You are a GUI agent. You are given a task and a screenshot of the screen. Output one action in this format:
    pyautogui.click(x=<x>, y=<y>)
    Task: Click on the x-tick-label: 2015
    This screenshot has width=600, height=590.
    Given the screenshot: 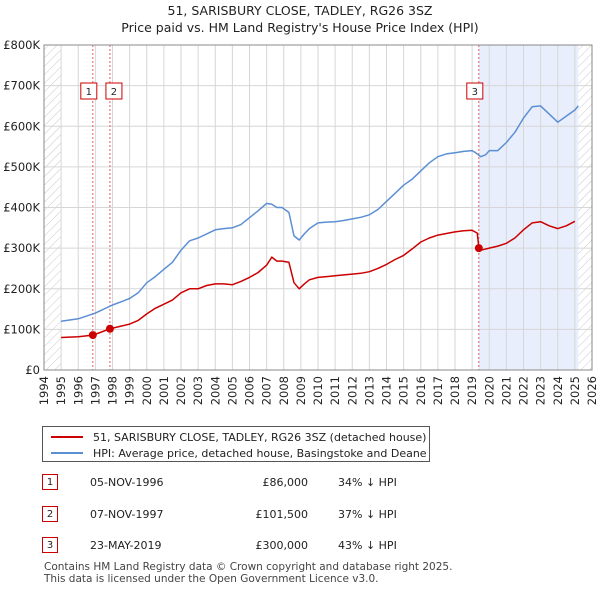 What is the action you would take?
    pyautogui.click(x=404, y=390)
    